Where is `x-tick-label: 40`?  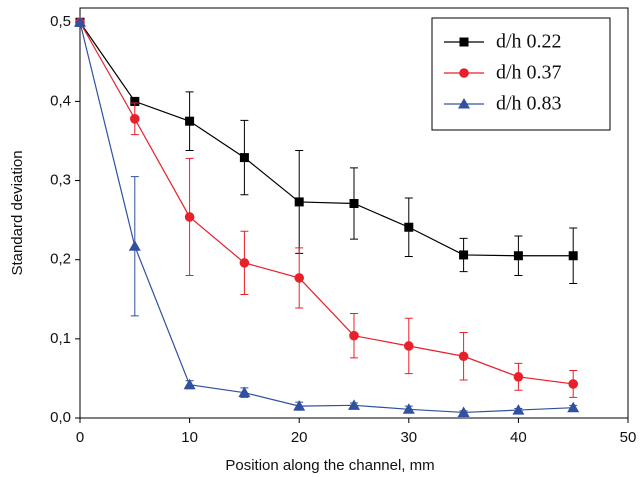
x-tick-label: 40 is located at coordinates (518, 437).